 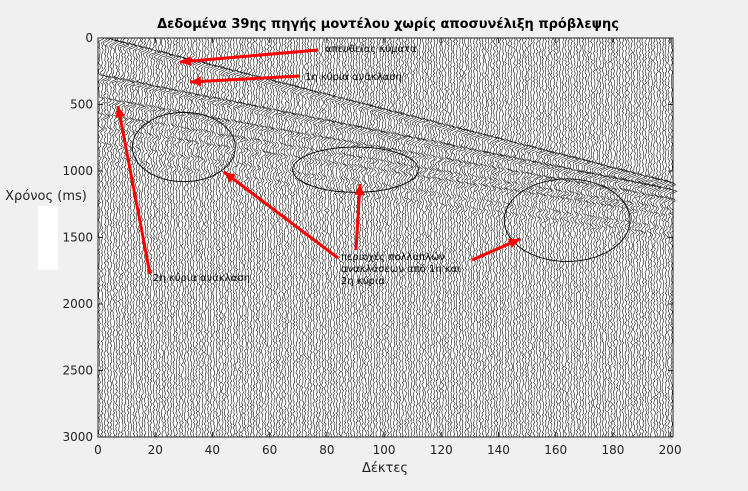 What do you see at coordinates (359, 217) in the screenshot?
I see `arrow-multiples-mid` at bounding box center [359, 217].